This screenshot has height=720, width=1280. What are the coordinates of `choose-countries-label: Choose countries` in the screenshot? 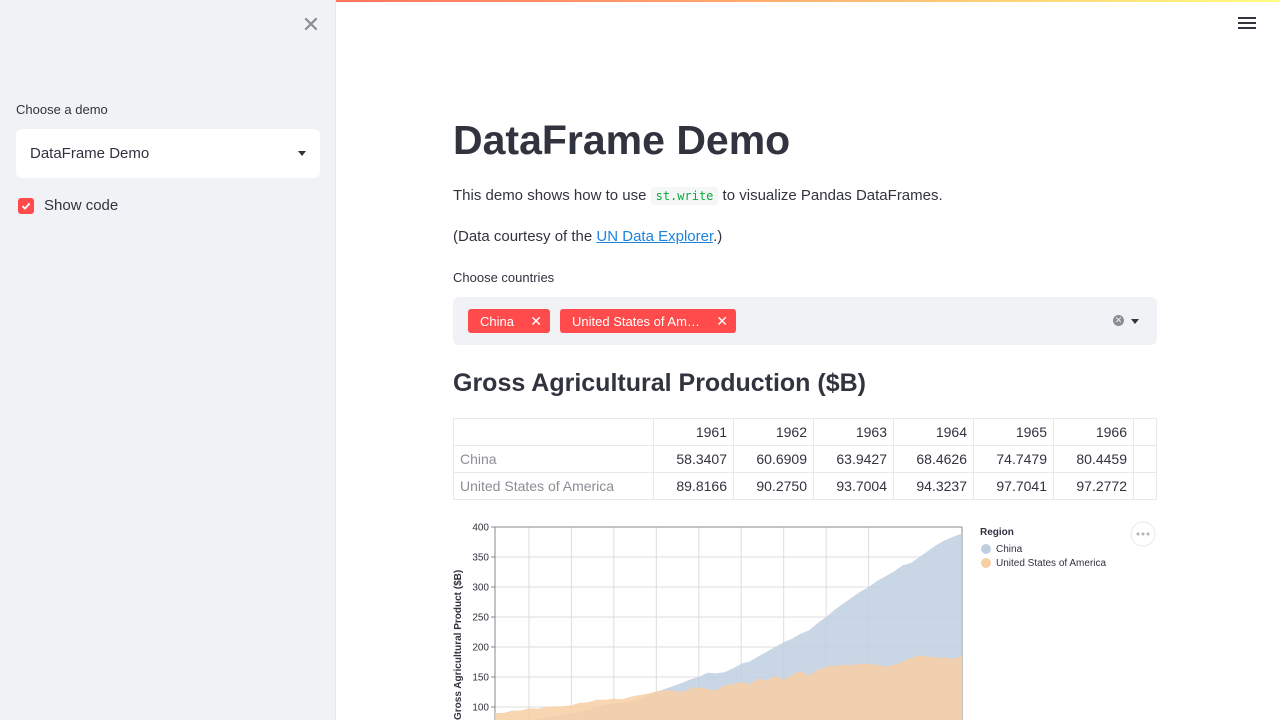 It's located at (504, 277).